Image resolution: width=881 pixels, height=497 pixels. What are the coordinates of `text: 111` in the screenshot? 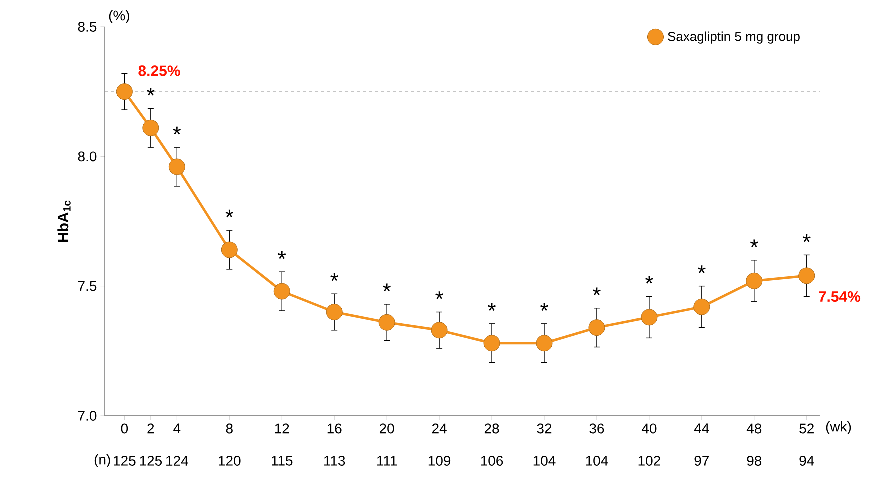 It's located at (387, 461).